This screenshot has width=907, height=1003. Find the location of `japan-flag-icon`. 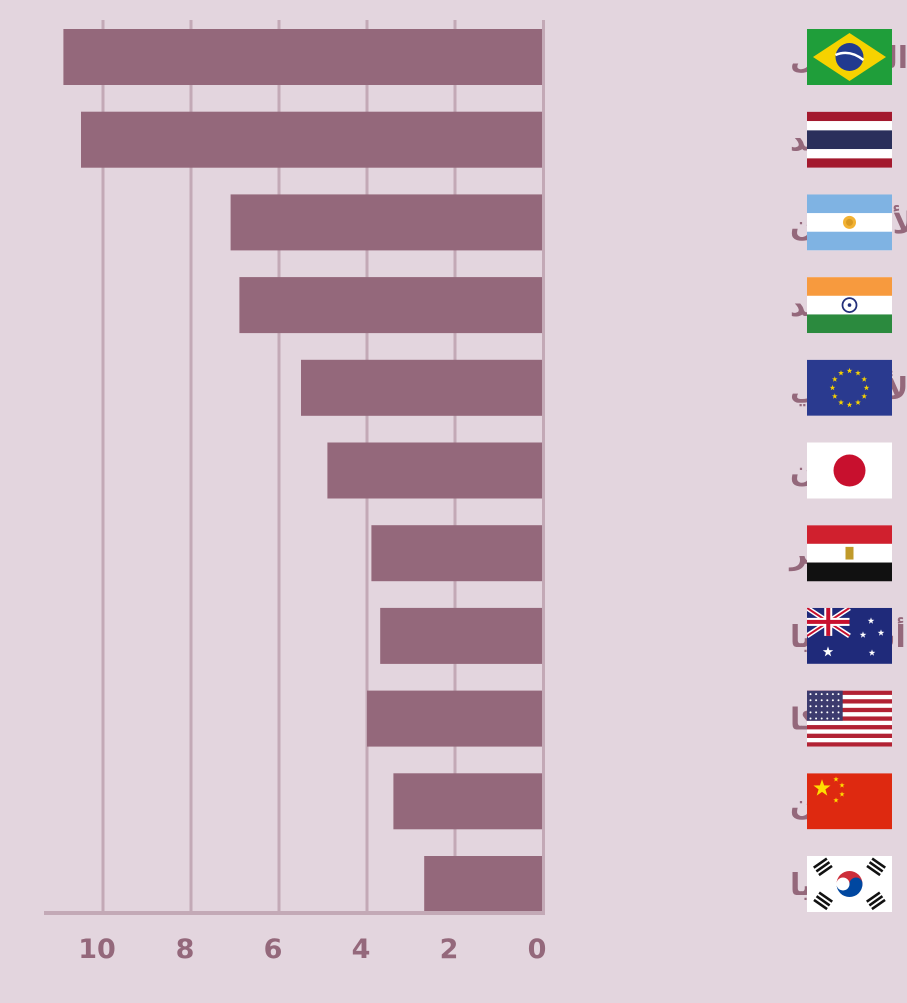

japan-flag-icon is located at coordinates (849, 470).